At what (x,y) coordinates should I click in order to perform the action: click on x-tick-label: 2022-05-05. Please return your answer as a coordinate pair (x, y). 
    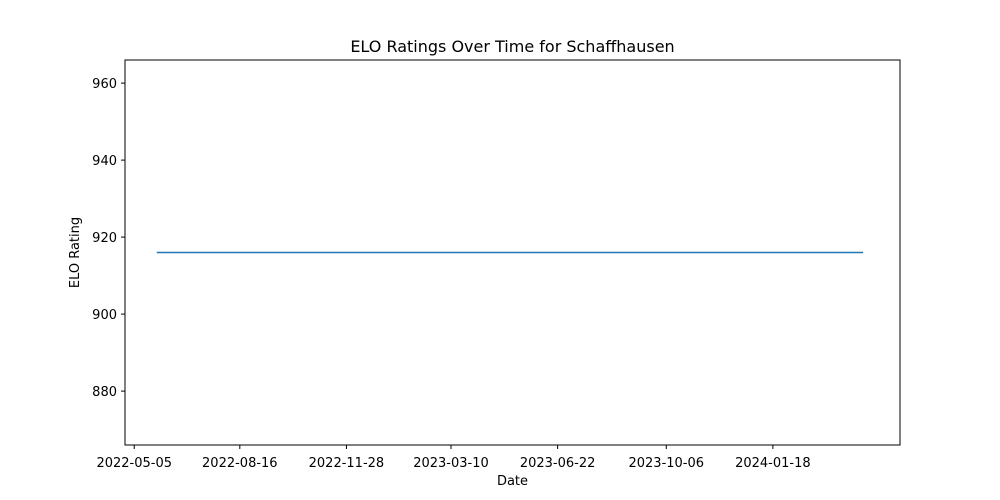
    Looking at the image, I should click on (134, 463).